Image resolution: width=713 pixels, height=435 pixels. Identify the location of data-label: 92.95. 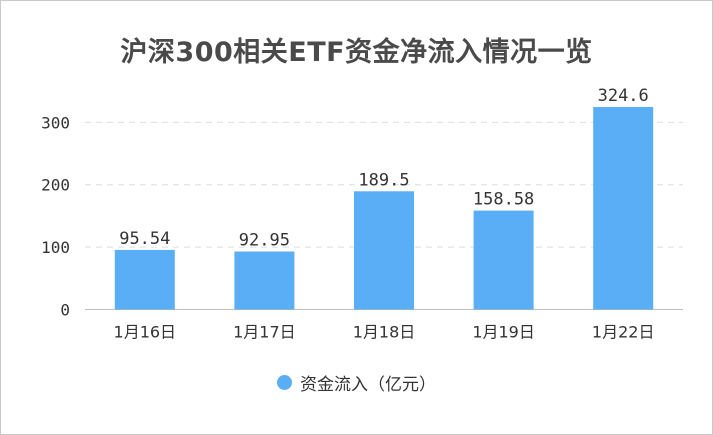
(264, 241).